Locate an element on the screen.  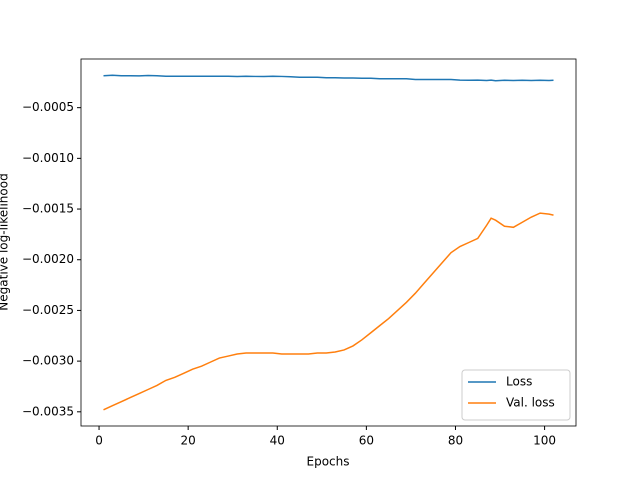
y-tick-label: −0.0020 is located at coordinates (48, 259).